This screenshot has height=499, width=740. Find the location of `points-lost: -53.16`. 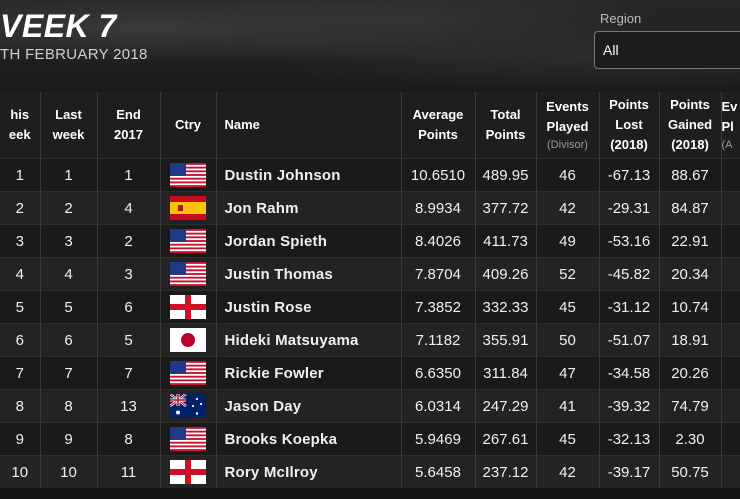

points-lost: -53.16 is located at coordinates (629, 241).